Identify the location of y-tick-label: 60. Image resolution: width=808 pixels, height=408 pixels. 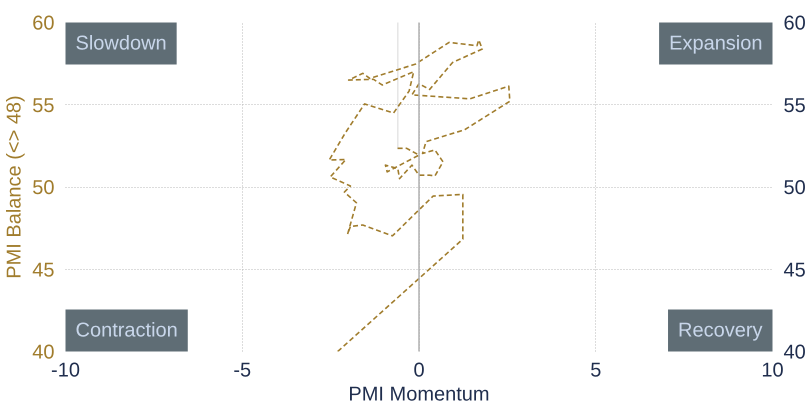
(43, 23).